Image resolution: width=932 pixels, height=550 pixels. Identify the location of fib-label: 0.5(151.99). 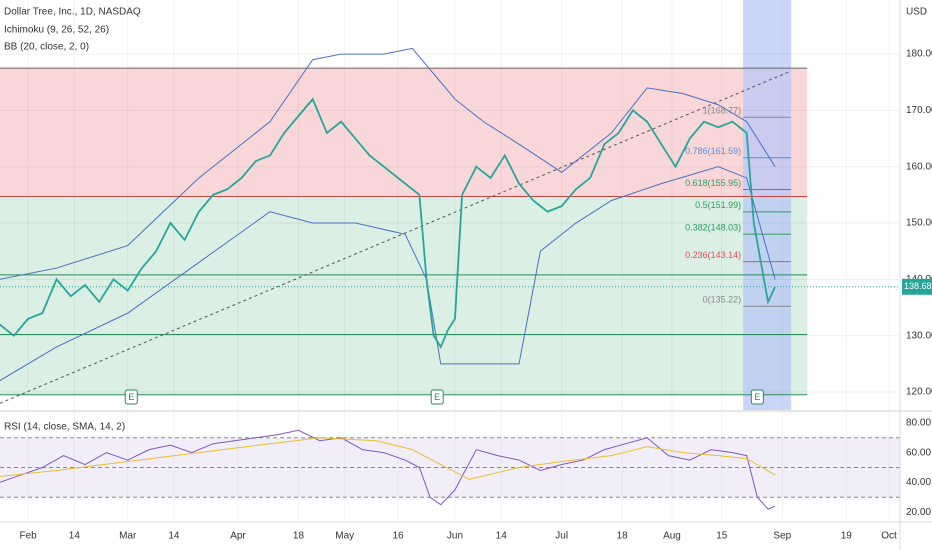
(718, 205).